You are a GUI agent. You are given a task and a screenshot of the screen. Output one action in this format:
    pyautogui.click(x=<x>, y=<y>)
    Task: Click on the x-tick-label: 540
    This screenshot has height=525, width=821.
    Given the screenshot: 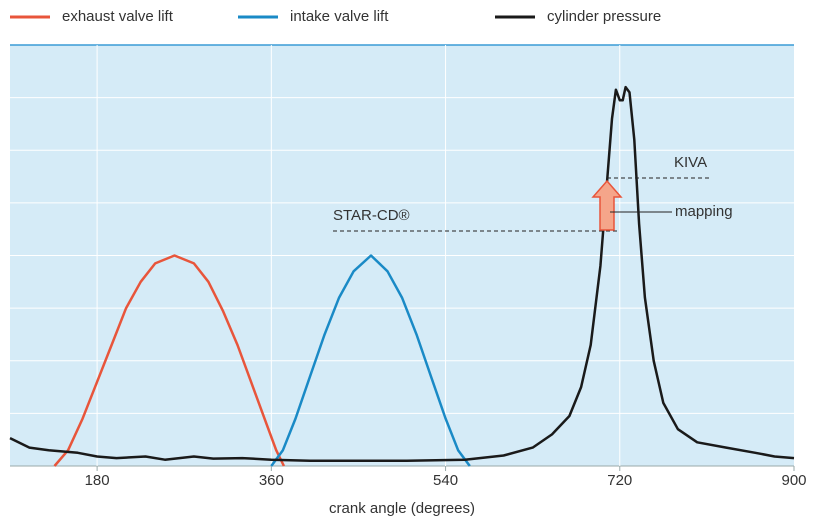 What is the action you would take?
    pyautogui.click(x=445, y=480)
    